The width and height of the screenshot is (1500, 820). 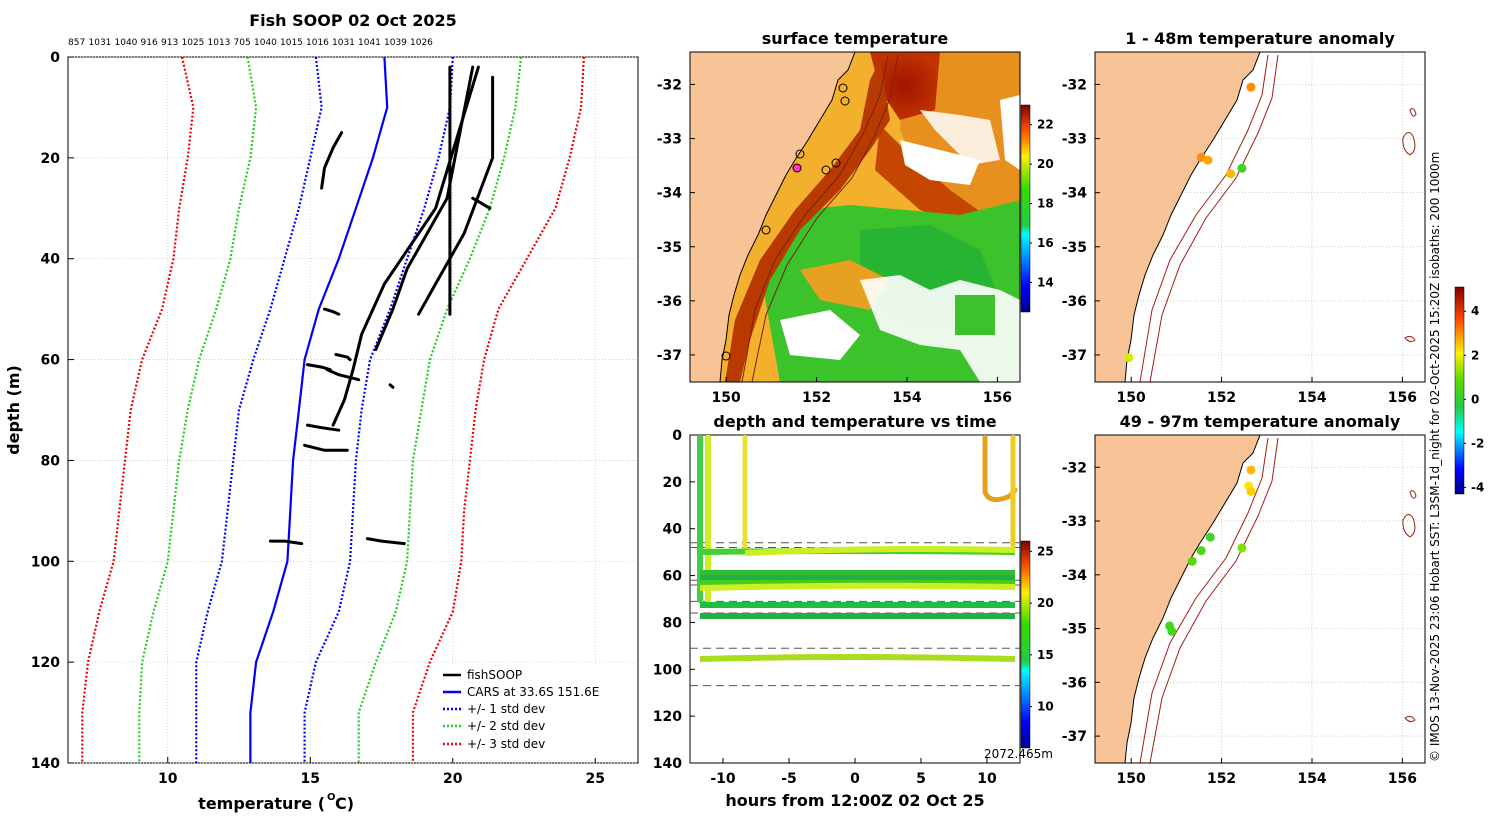 I want to click on depth-time-colorbar-tick-label: 20, so click(x=1045, y=603).